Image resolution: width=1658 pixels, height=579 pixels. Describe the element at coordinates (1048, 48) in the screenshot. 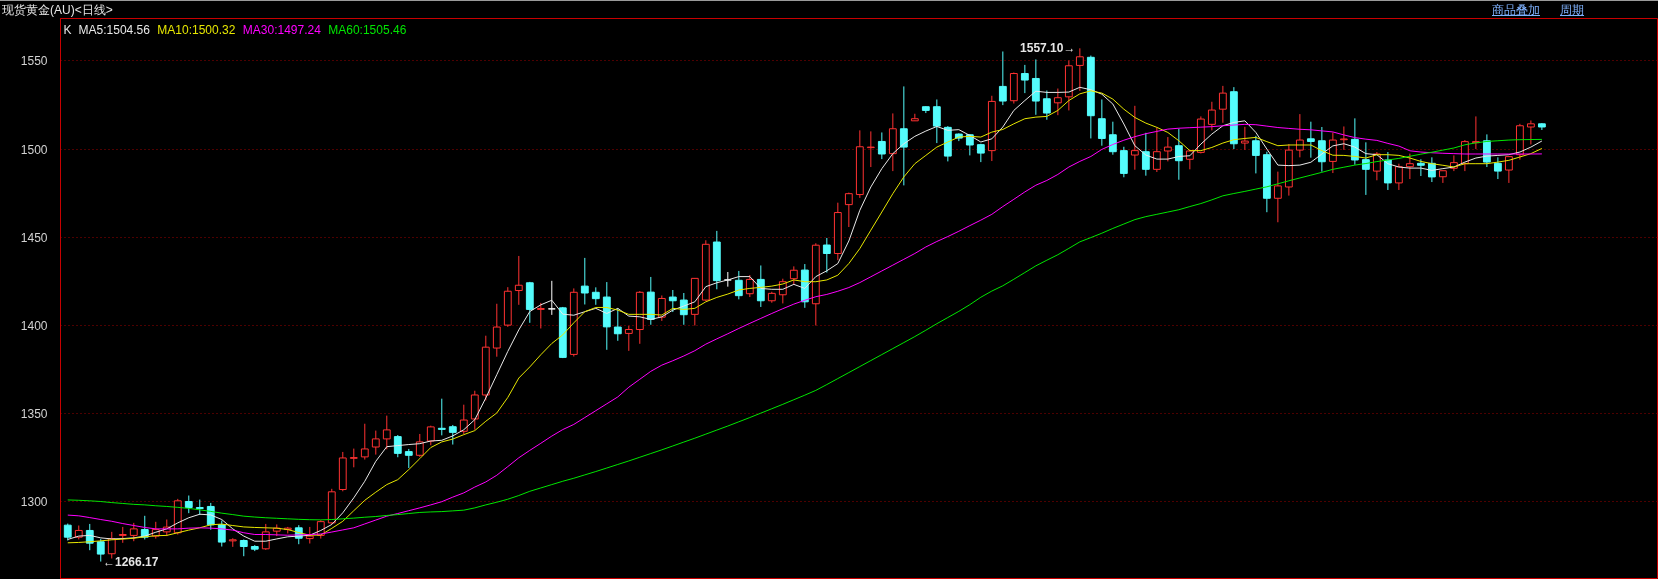

I see `annotation: 1557.10→` at that location.